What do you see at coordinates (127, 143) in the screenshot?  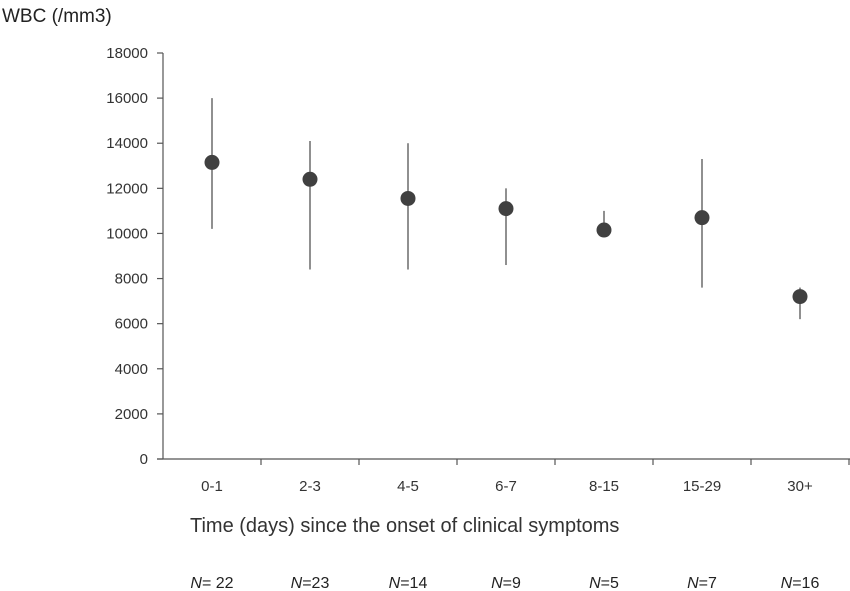 I see `y-tick-label: 14000` at bounding box center [127, 143].